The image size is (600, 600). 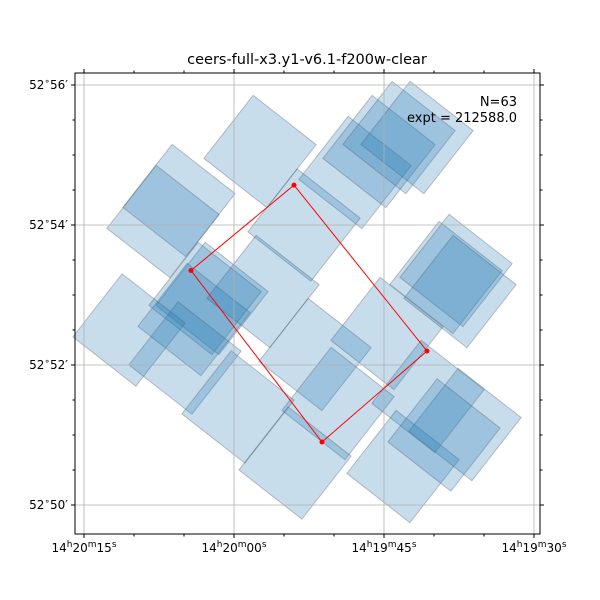 What do you see at coordinates (57, 225) in the screenshot?
I see `y-tick-label-value: 54` at bounding box center [57, 225].